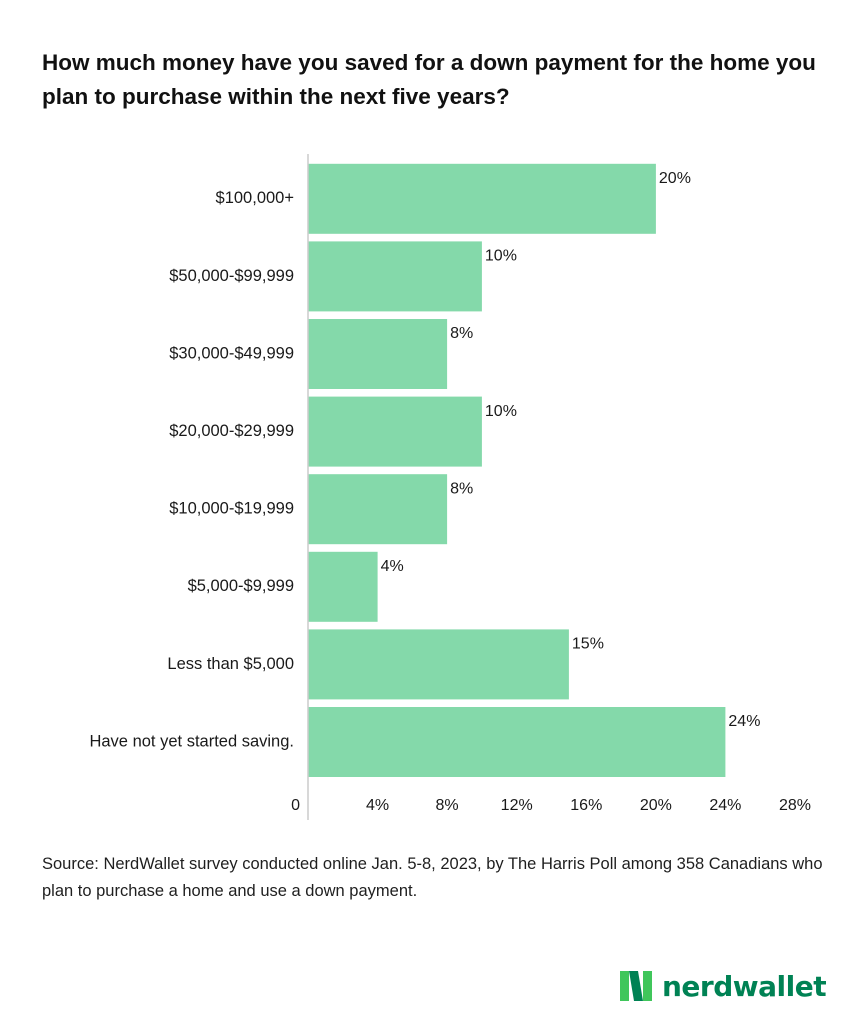  What do you see at coordinates (231, 276) in the screenshot?
I see `category-label: $50,000-$99,999` at bounding box center [231, 276].